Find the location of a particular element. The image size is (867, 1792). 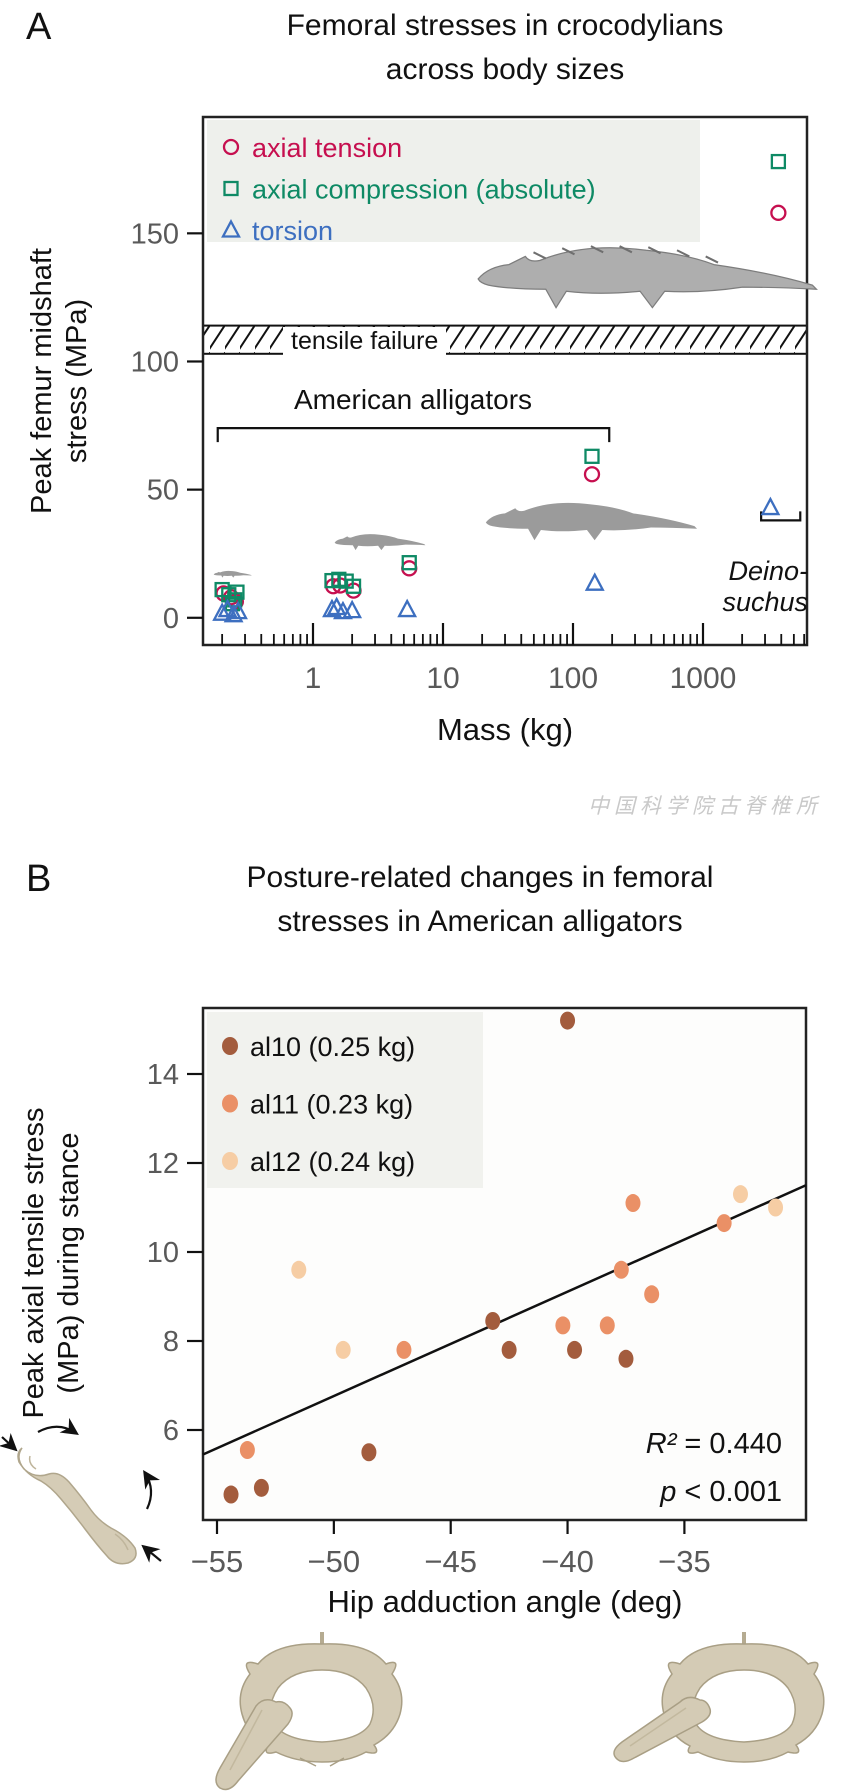

deinosuchus-label: Deino- suchus is located at coordinates (765, 586).